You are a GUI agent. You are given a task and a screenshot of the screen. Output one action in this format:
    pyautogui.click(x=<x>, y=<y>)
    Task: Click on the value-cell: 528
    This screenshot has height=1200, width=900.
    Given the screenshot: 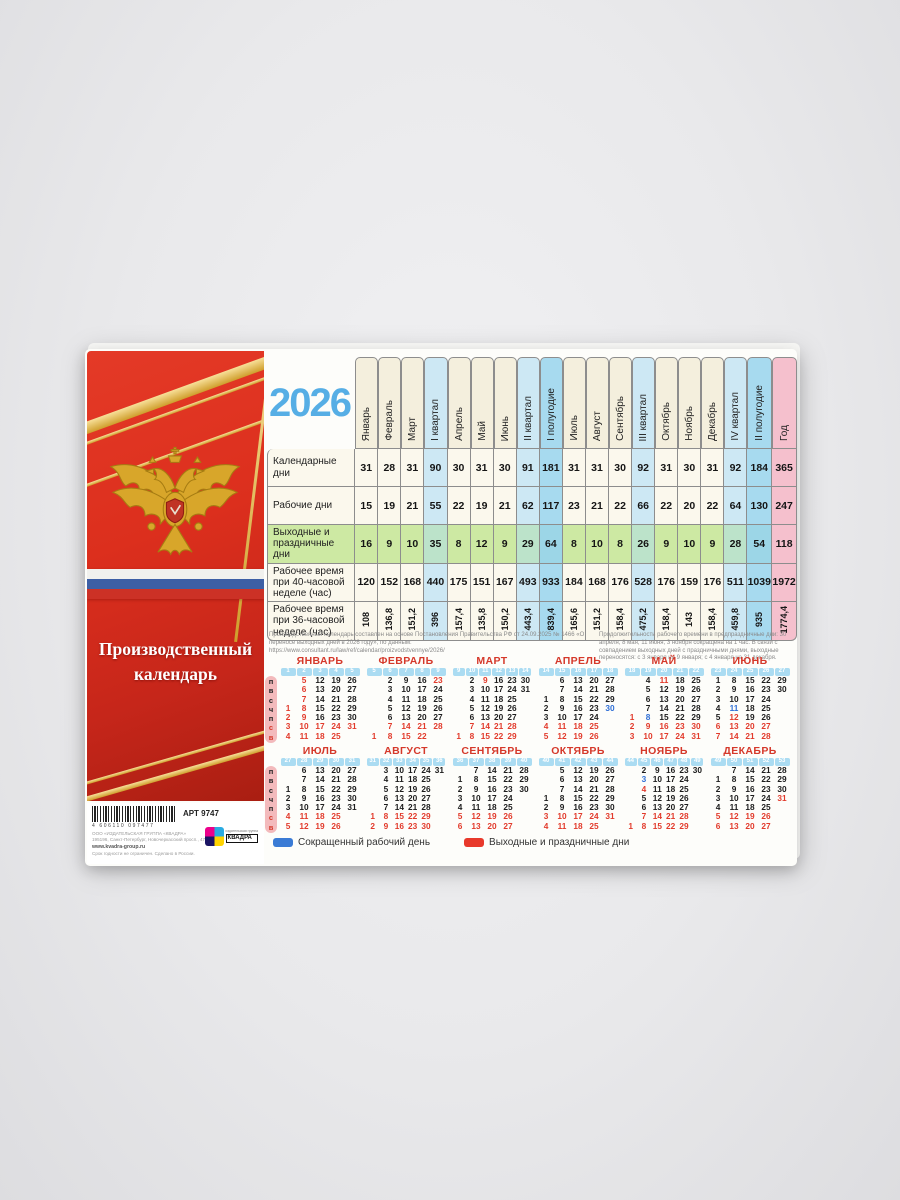 What is the action you would take?
    pyautogui.click(x=644, y=583)
    